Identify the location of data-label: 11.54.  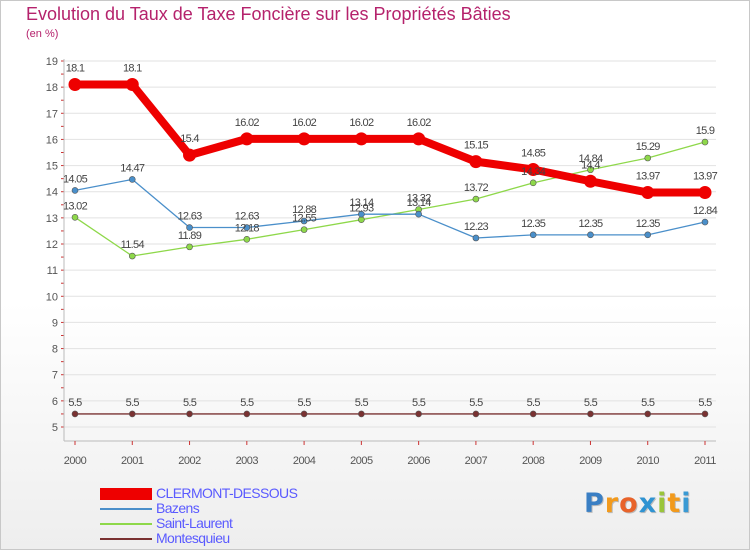
(133, 245).